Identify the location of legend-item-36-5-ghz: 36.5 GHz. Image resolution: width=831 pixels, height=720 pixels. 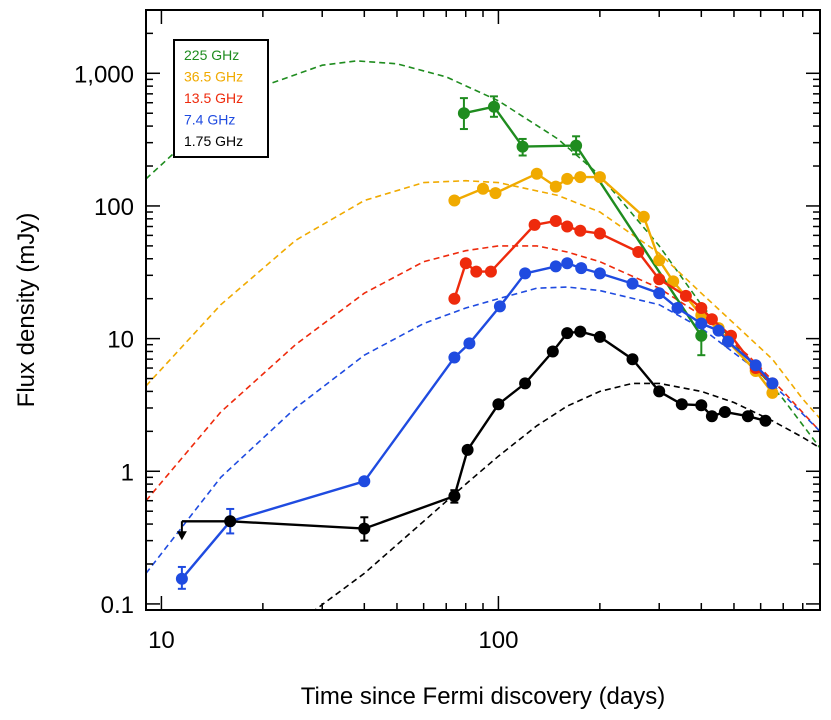
(213, 77).